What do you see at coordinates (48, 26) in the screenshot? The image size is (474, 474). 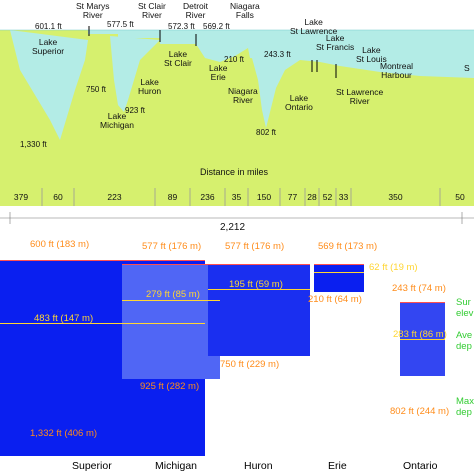 I see `elev-superior-surface: 601.1 ft` at bounding box center [48, 26].